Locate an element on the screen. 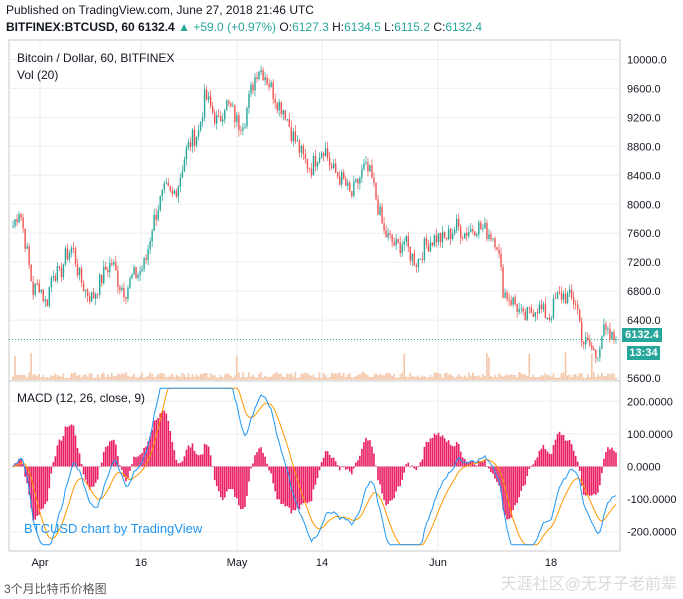 This screenshot has height=599, width=683. price-tick-label: 6800.0 is located at coordinates (644, 292).